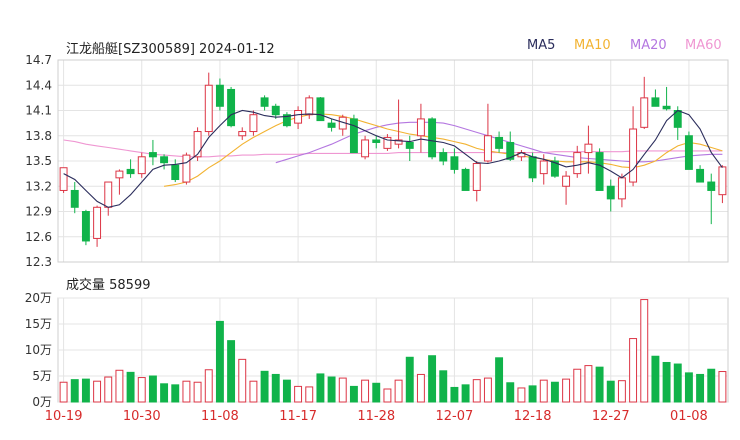  Describe the element at coordinates (38, 60) in the screenshot. I see `price-tick-label: 14.7` at that location.